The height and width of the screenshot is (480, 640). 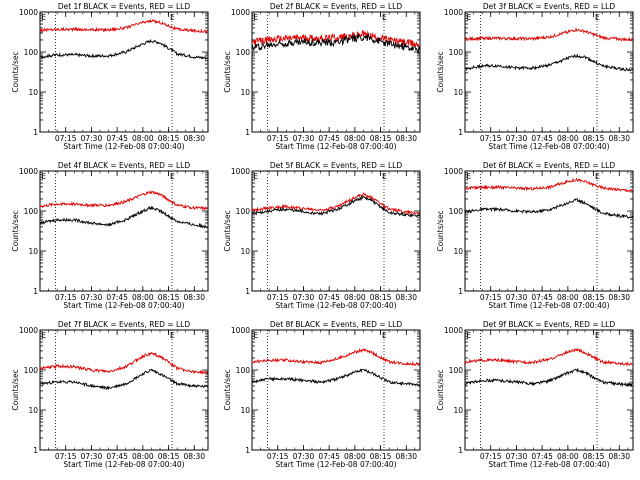 I want to click on chart-title: Det 3f BLACK = Events, RED = LLD, so click(x=549, y=6).